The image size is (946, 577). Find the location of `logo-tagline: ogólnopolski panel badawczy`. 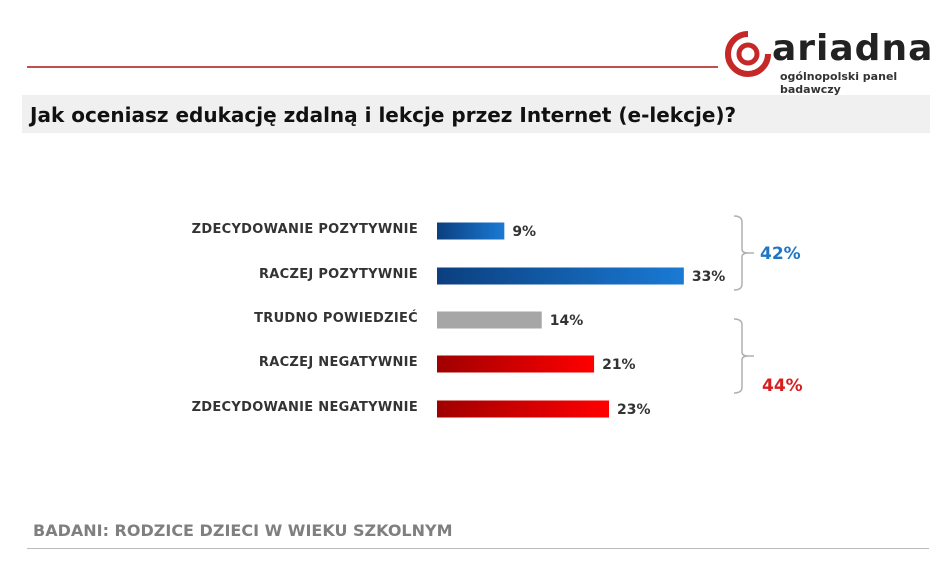

logo-tagline: ogólnopolski panel badawczy is located at coordinates (839, 83).